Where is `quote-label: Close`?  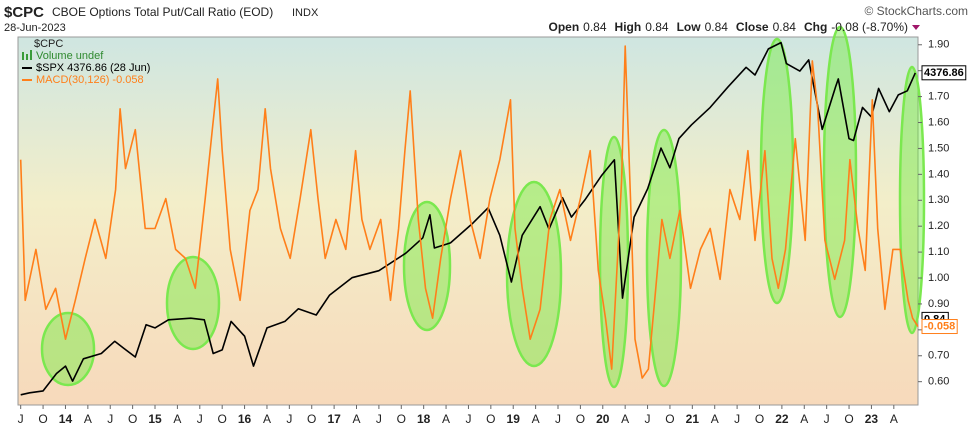
quote-label: Close is located at coordinates (752, 27).